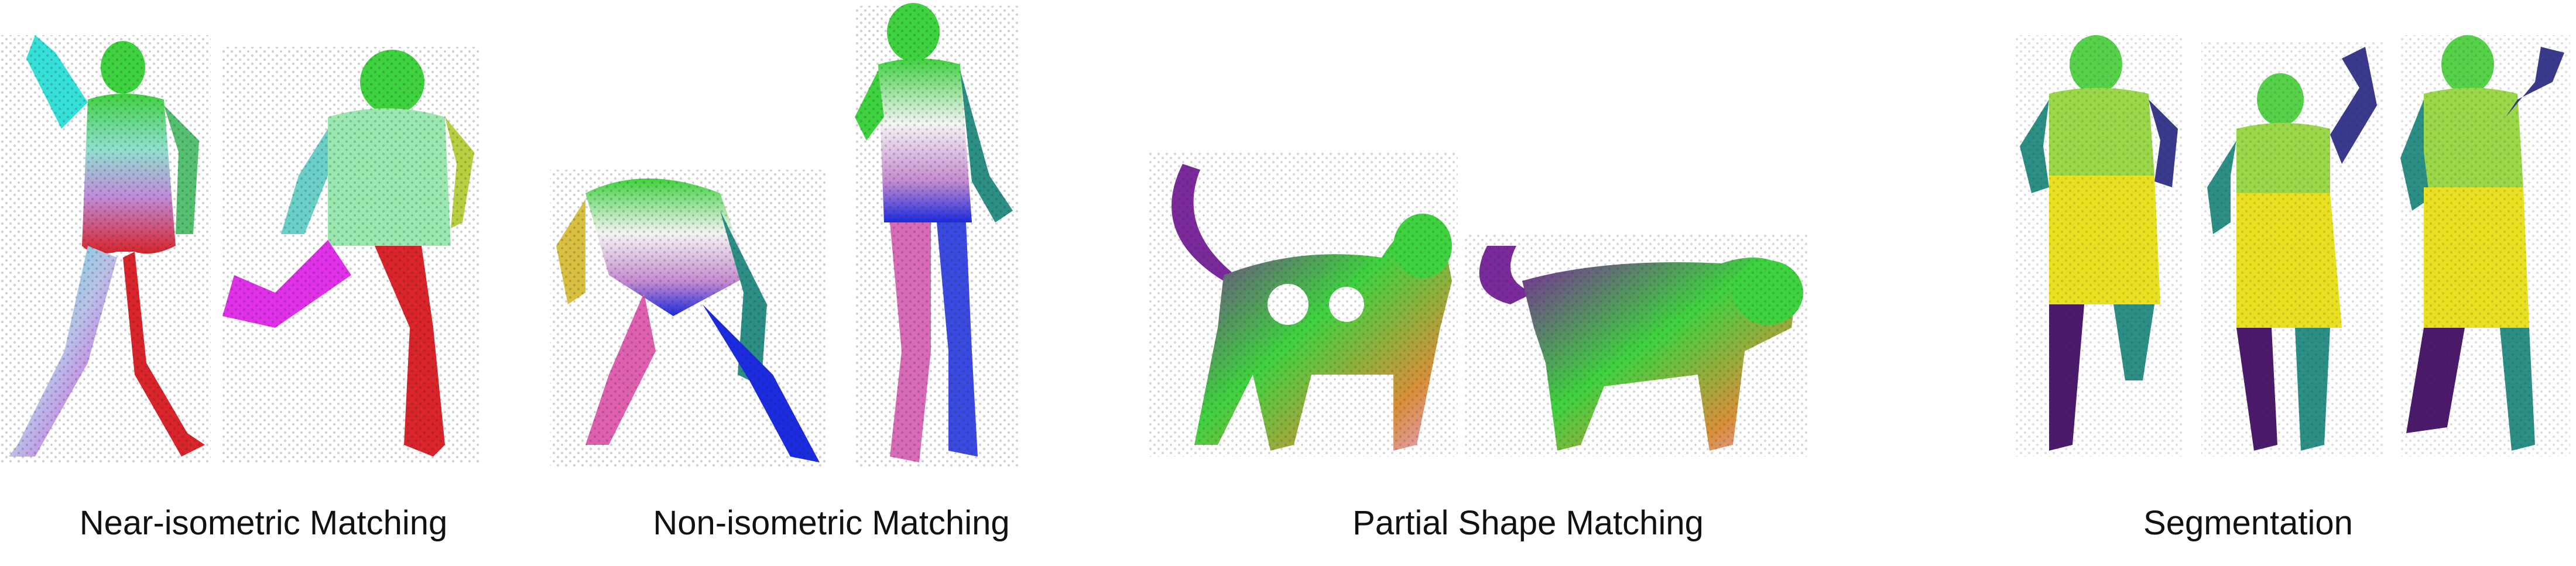  What do you see at coordinates (831, 523) in the screenshot?
I see `caption-non-isometric: Non-isometric Matching` at bounding box center [831, 523].